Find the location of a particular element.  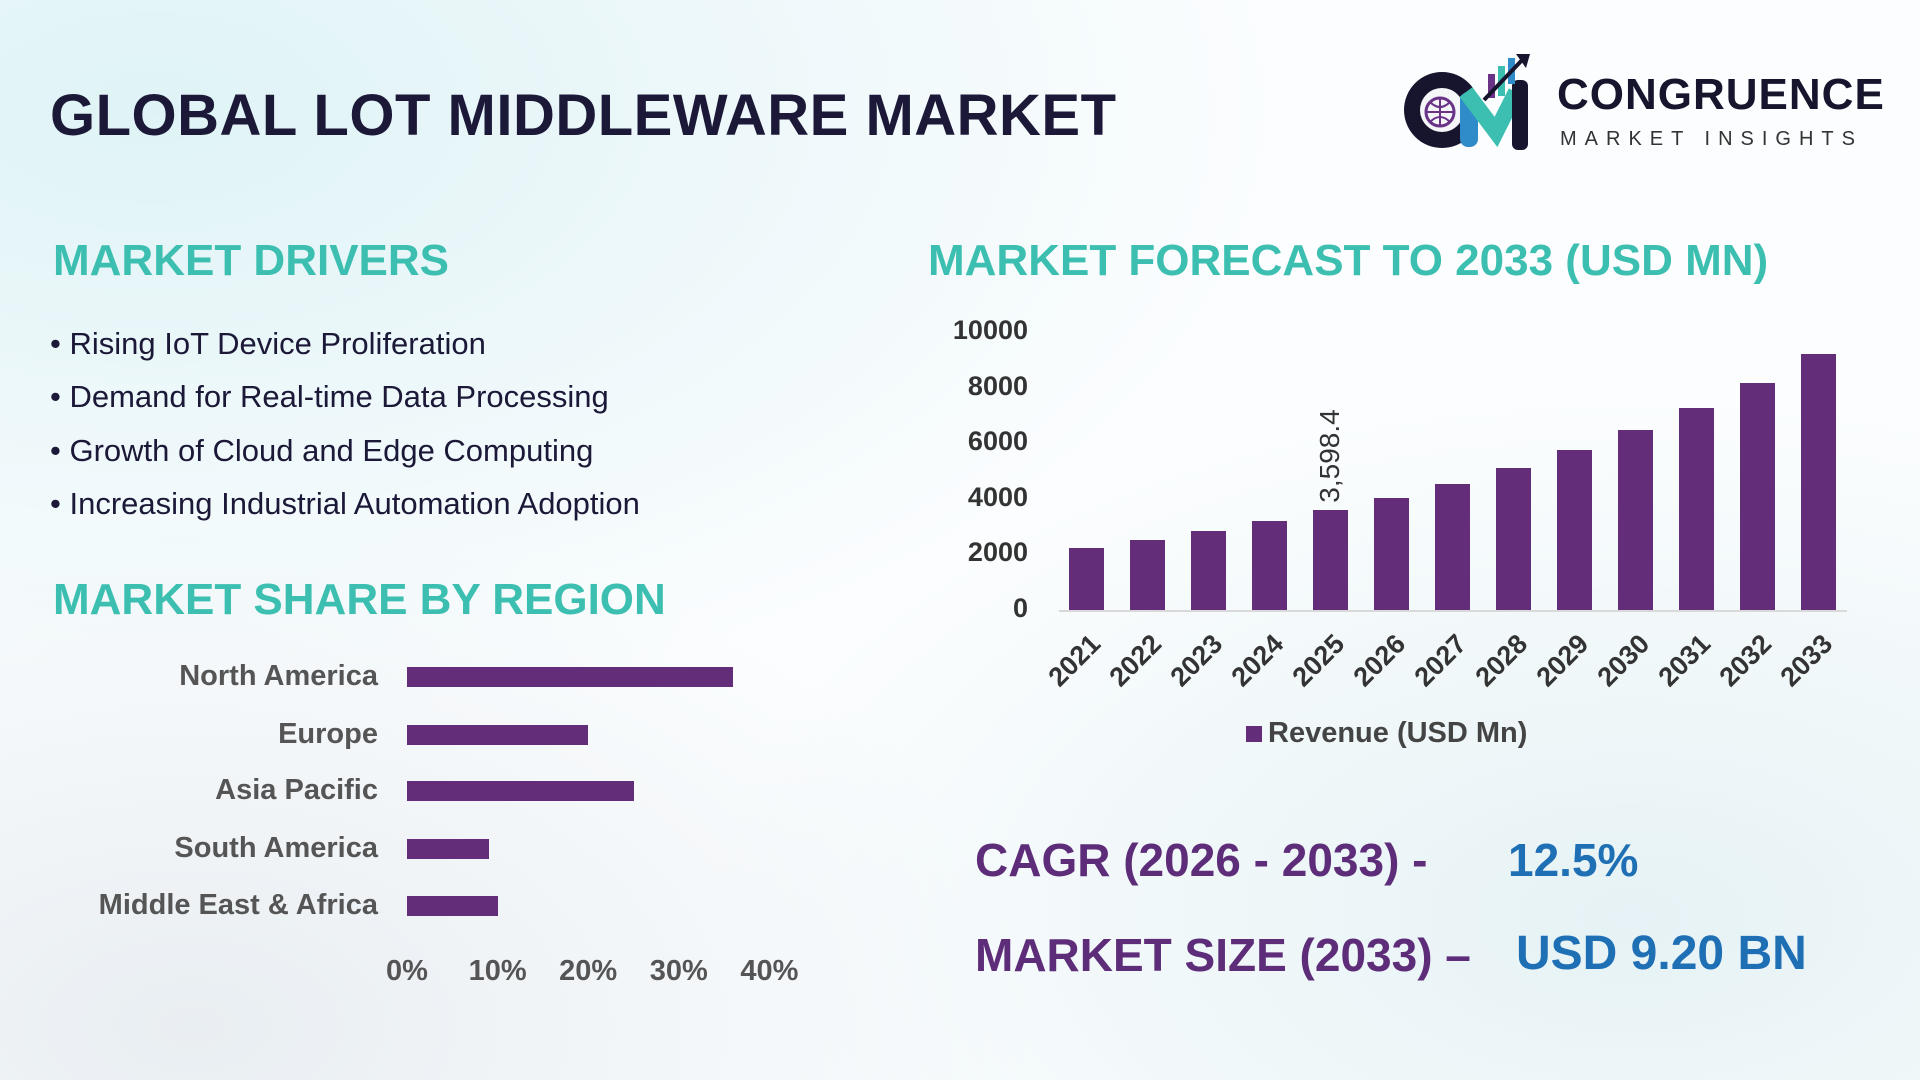

driver-item: • Demand for Real-time Data Processing is located at coordinates (329, 396).